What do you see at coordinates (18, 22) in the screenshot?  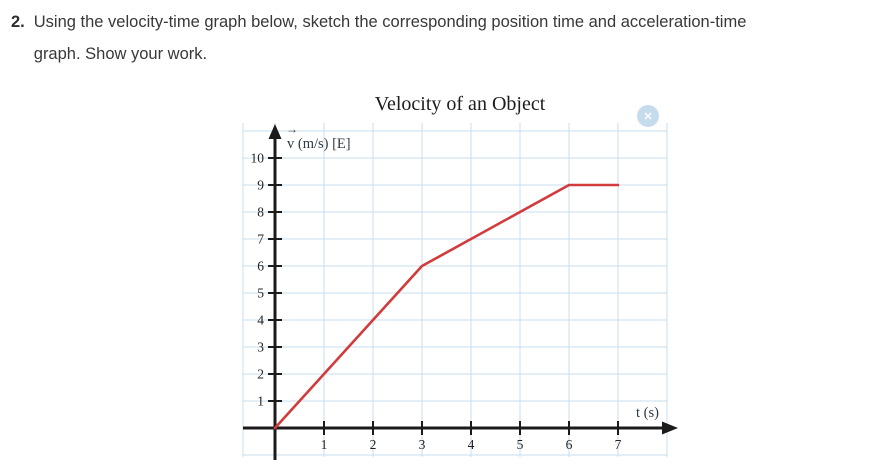 I see `question-number: 2.` at bounding box center [18, 22].